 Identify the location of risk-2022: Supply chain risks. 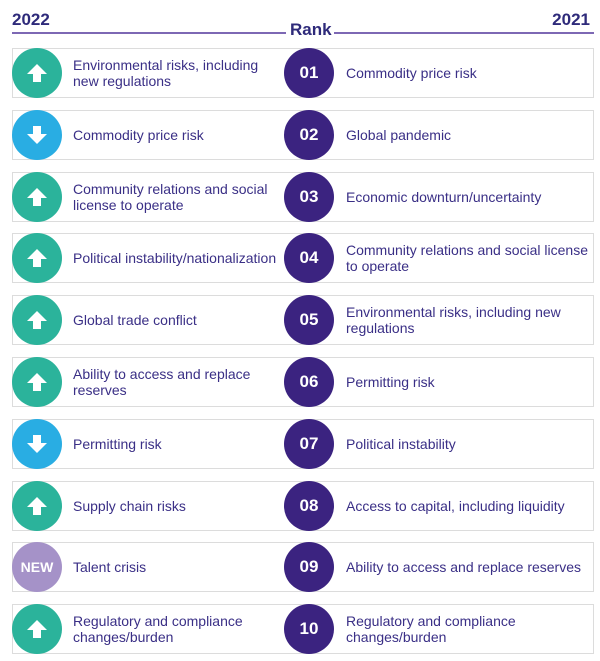
(129, 505).